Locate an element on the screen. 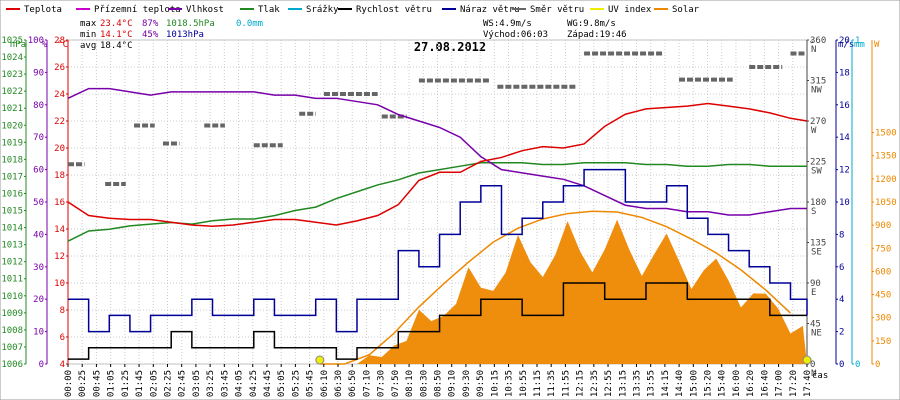 This screenshot has height=400, width=900. tick-label: 14 is located at coordinates (59, 230).